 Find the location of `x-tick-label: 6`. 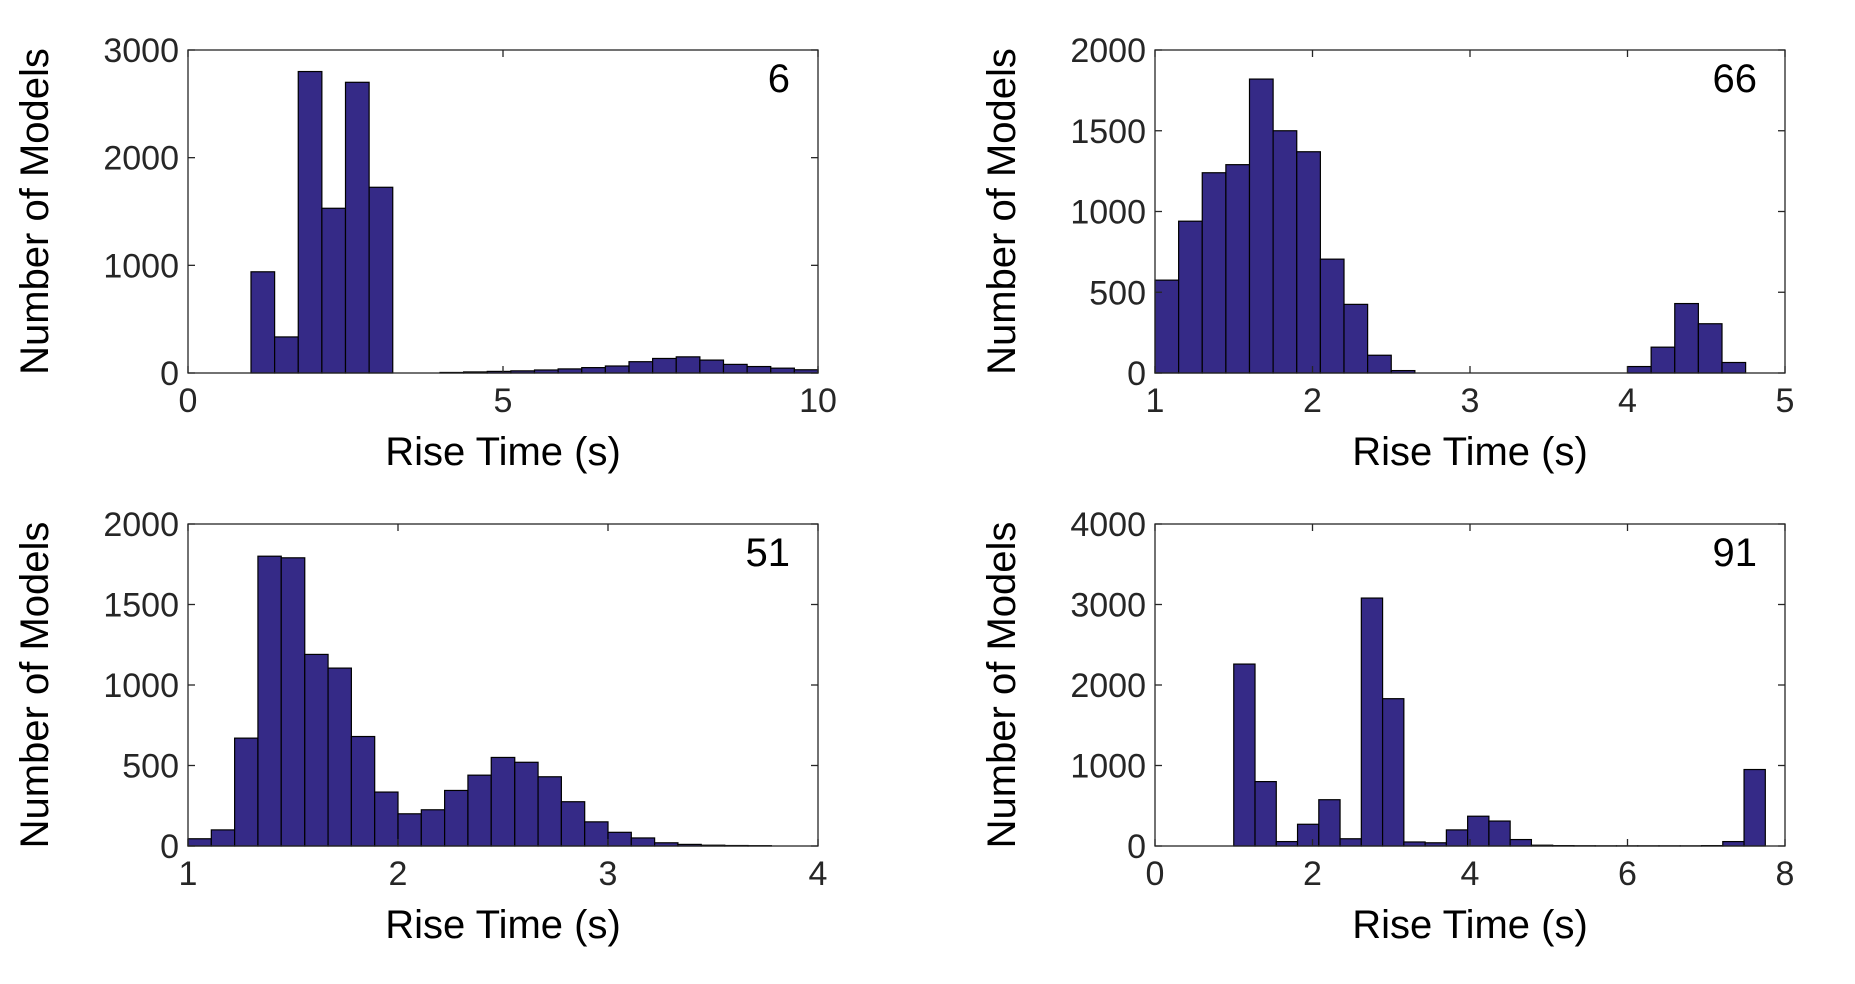

x-tick-label: 6 is located at coordinates (1627, 874).